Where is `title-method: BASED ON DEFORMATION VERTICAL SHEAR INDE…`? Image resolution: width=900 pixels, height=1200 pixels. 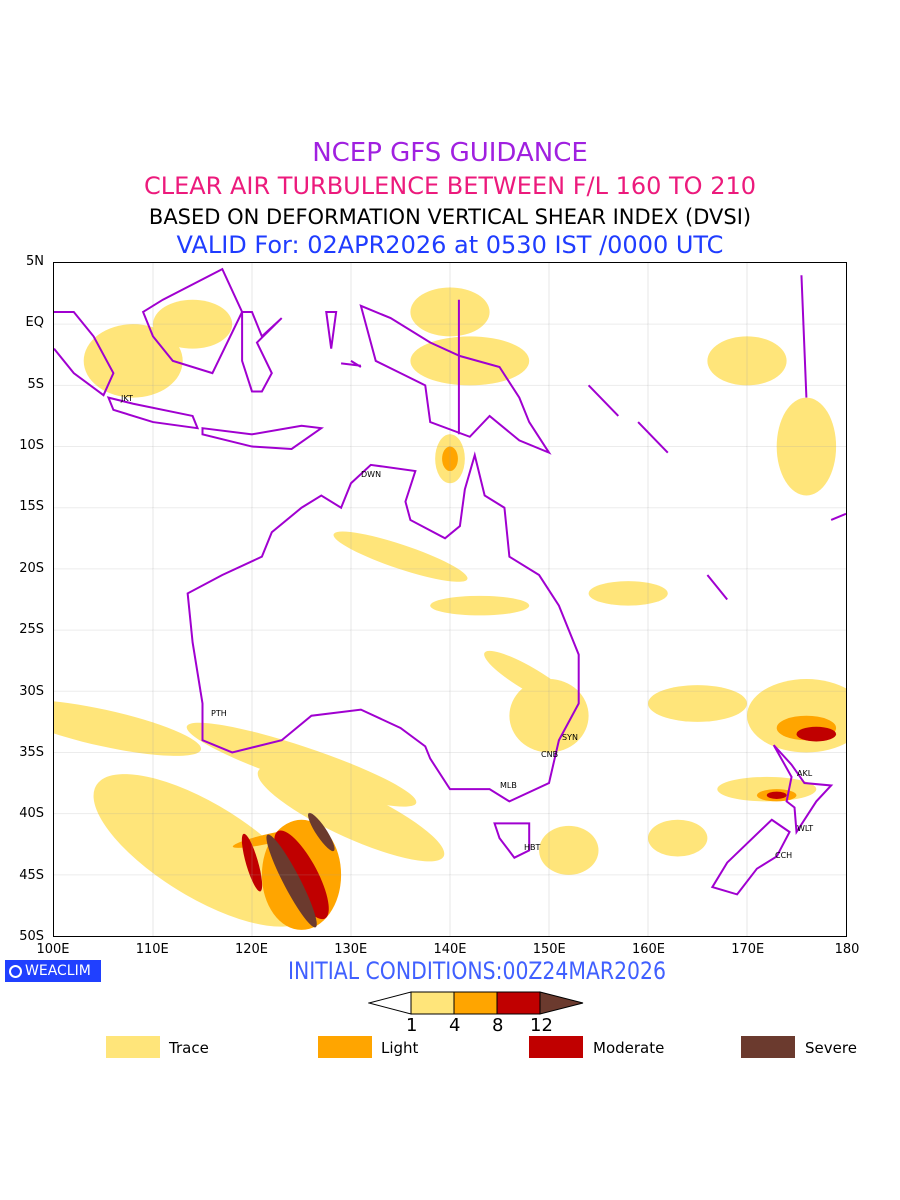
title-method: BASED ON DEFORMATION VERTICAL SHEAR INDE… is located at coordinates (450, 217).